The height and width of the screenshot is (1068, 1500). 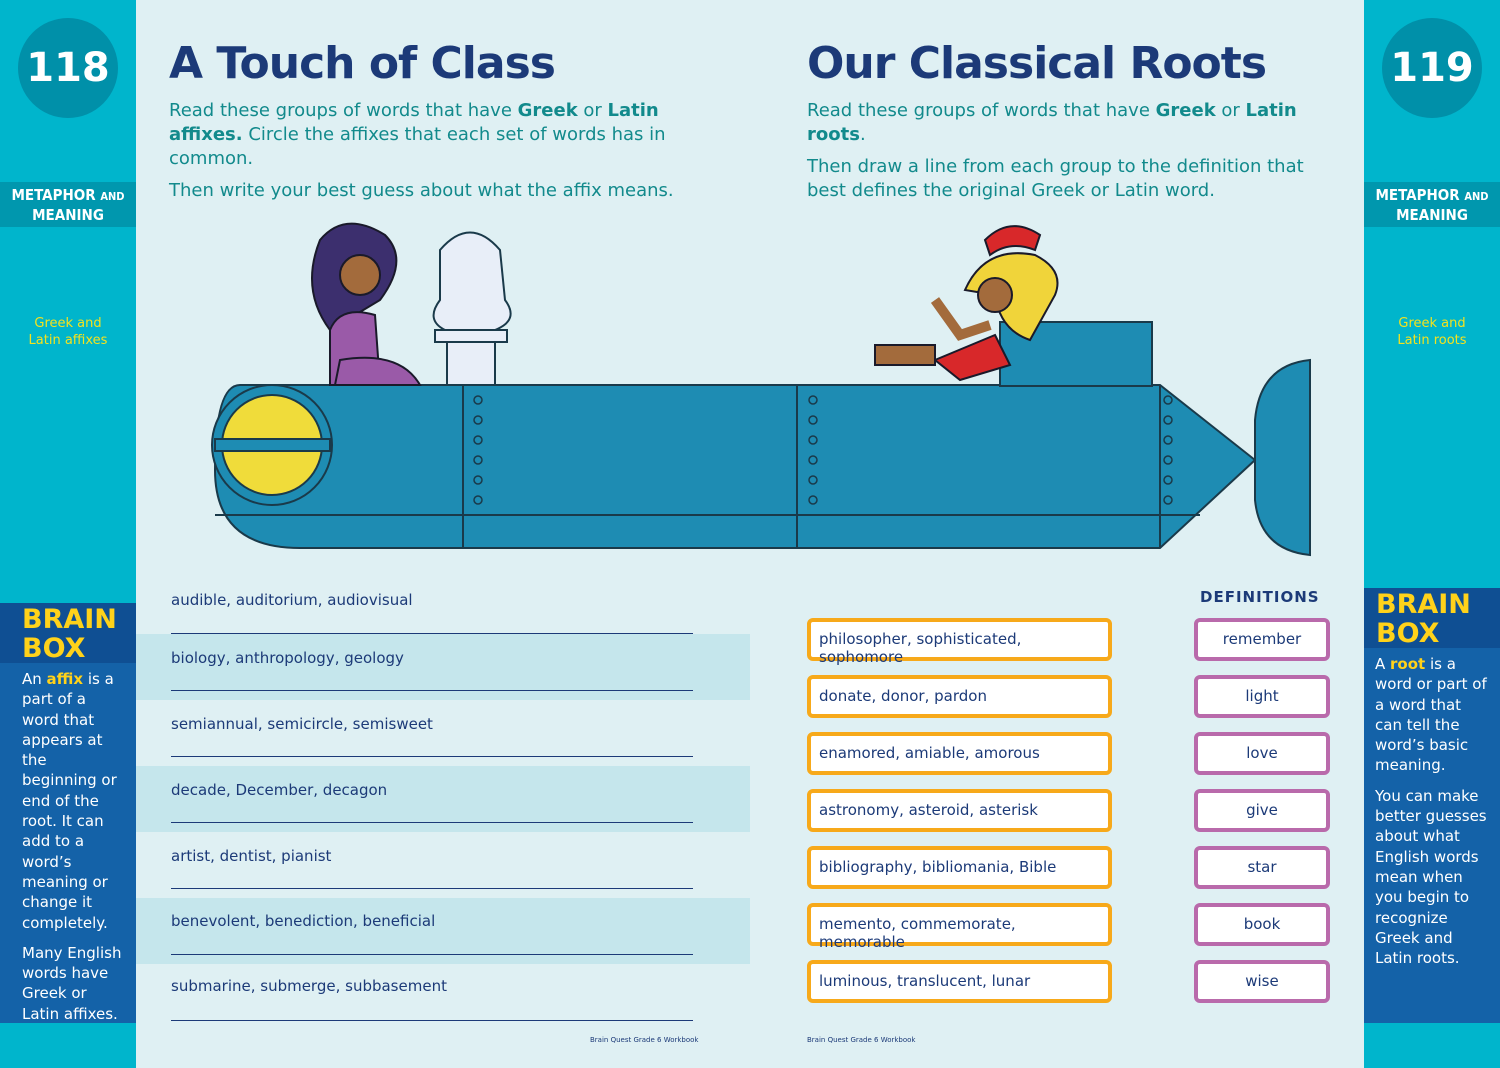 What do you see at coordinates (53, 195) in the screenshot?
I see `section-word: METAPHOR` at bounding box center [53, 195].